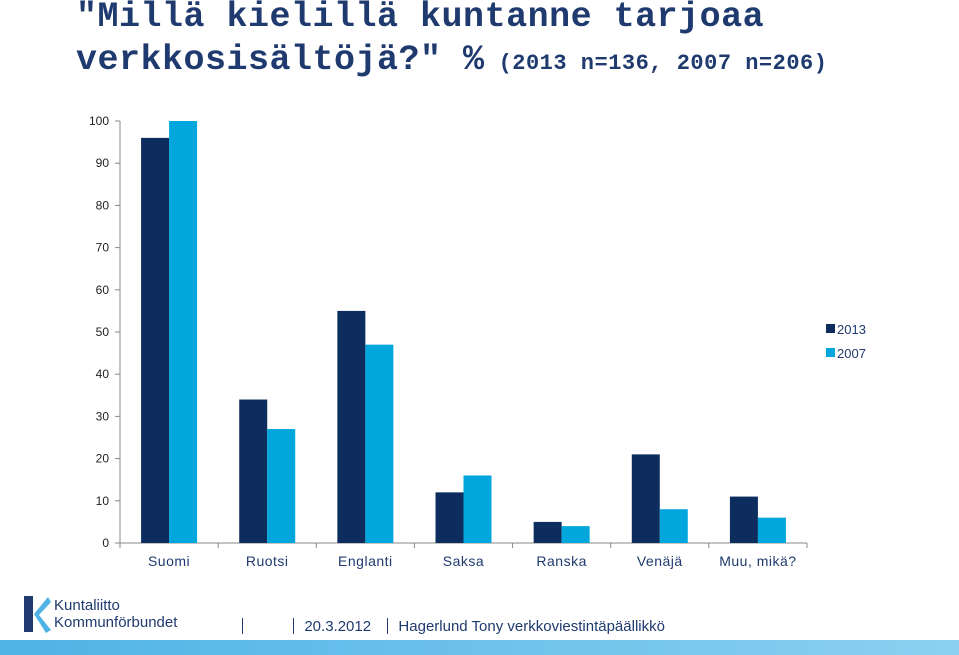  Describe the element at coordinates (365, 561) in the screenshot. I see `x-category-label: Englanti` at that location.